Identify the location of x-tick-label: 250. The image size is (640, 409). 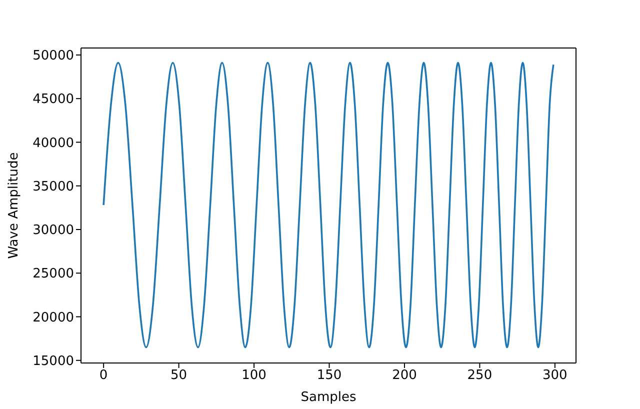
(479, 376).